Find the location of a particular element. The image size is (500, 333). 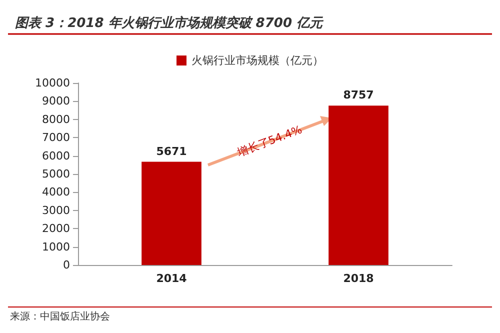

legend-label: 火锅行业市场规模（亿元） is located at coordinates (258, 60).